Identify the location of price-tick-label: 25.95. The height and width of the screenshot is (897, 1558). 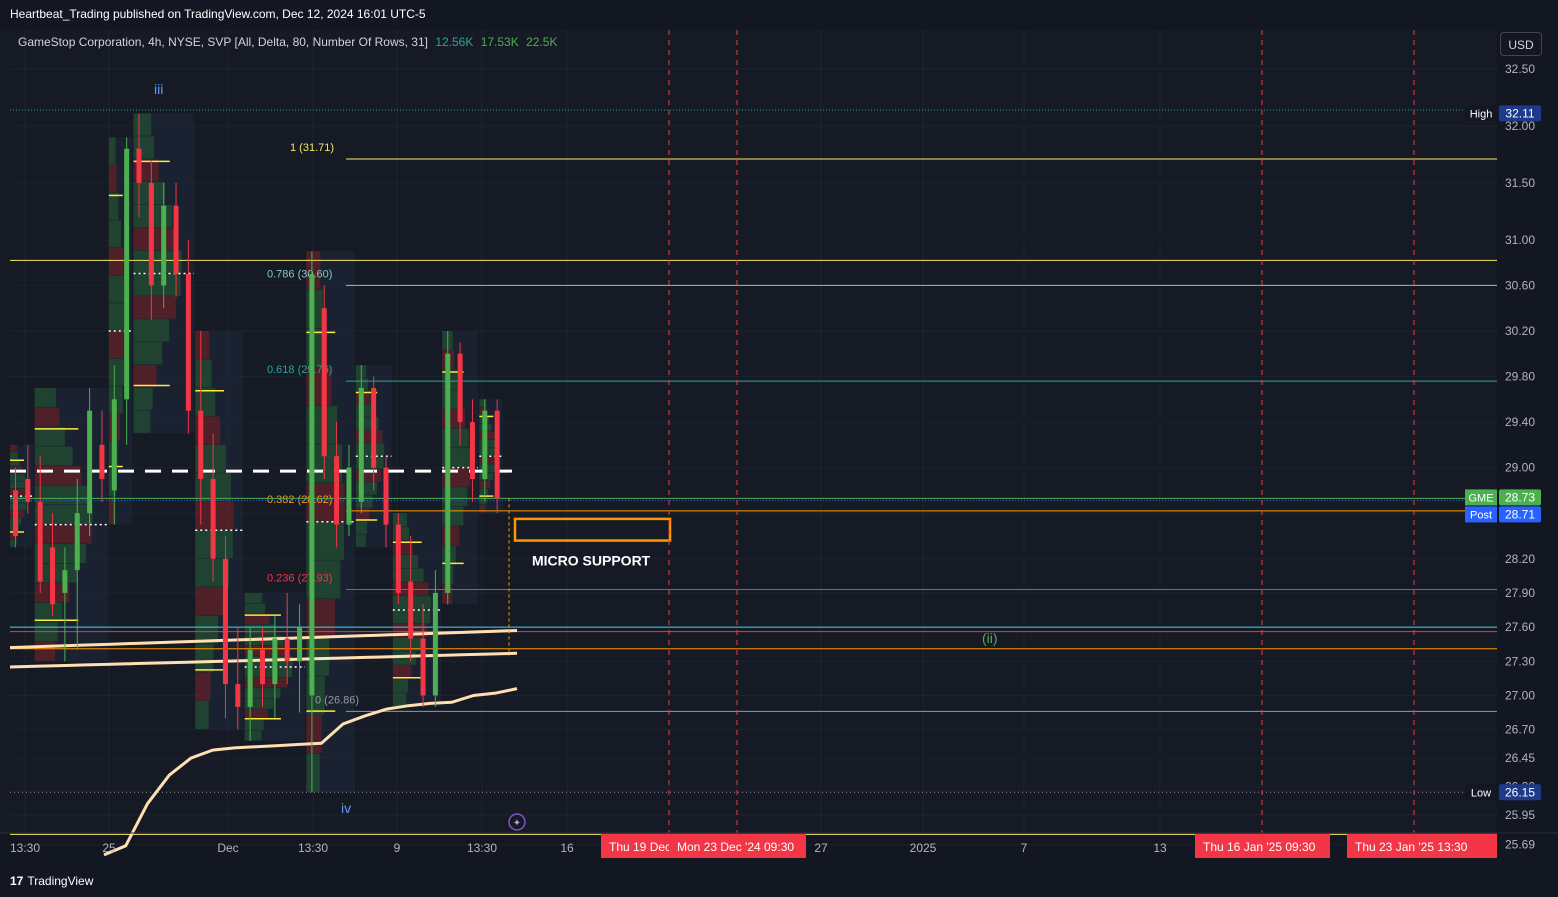
(1520, 815).